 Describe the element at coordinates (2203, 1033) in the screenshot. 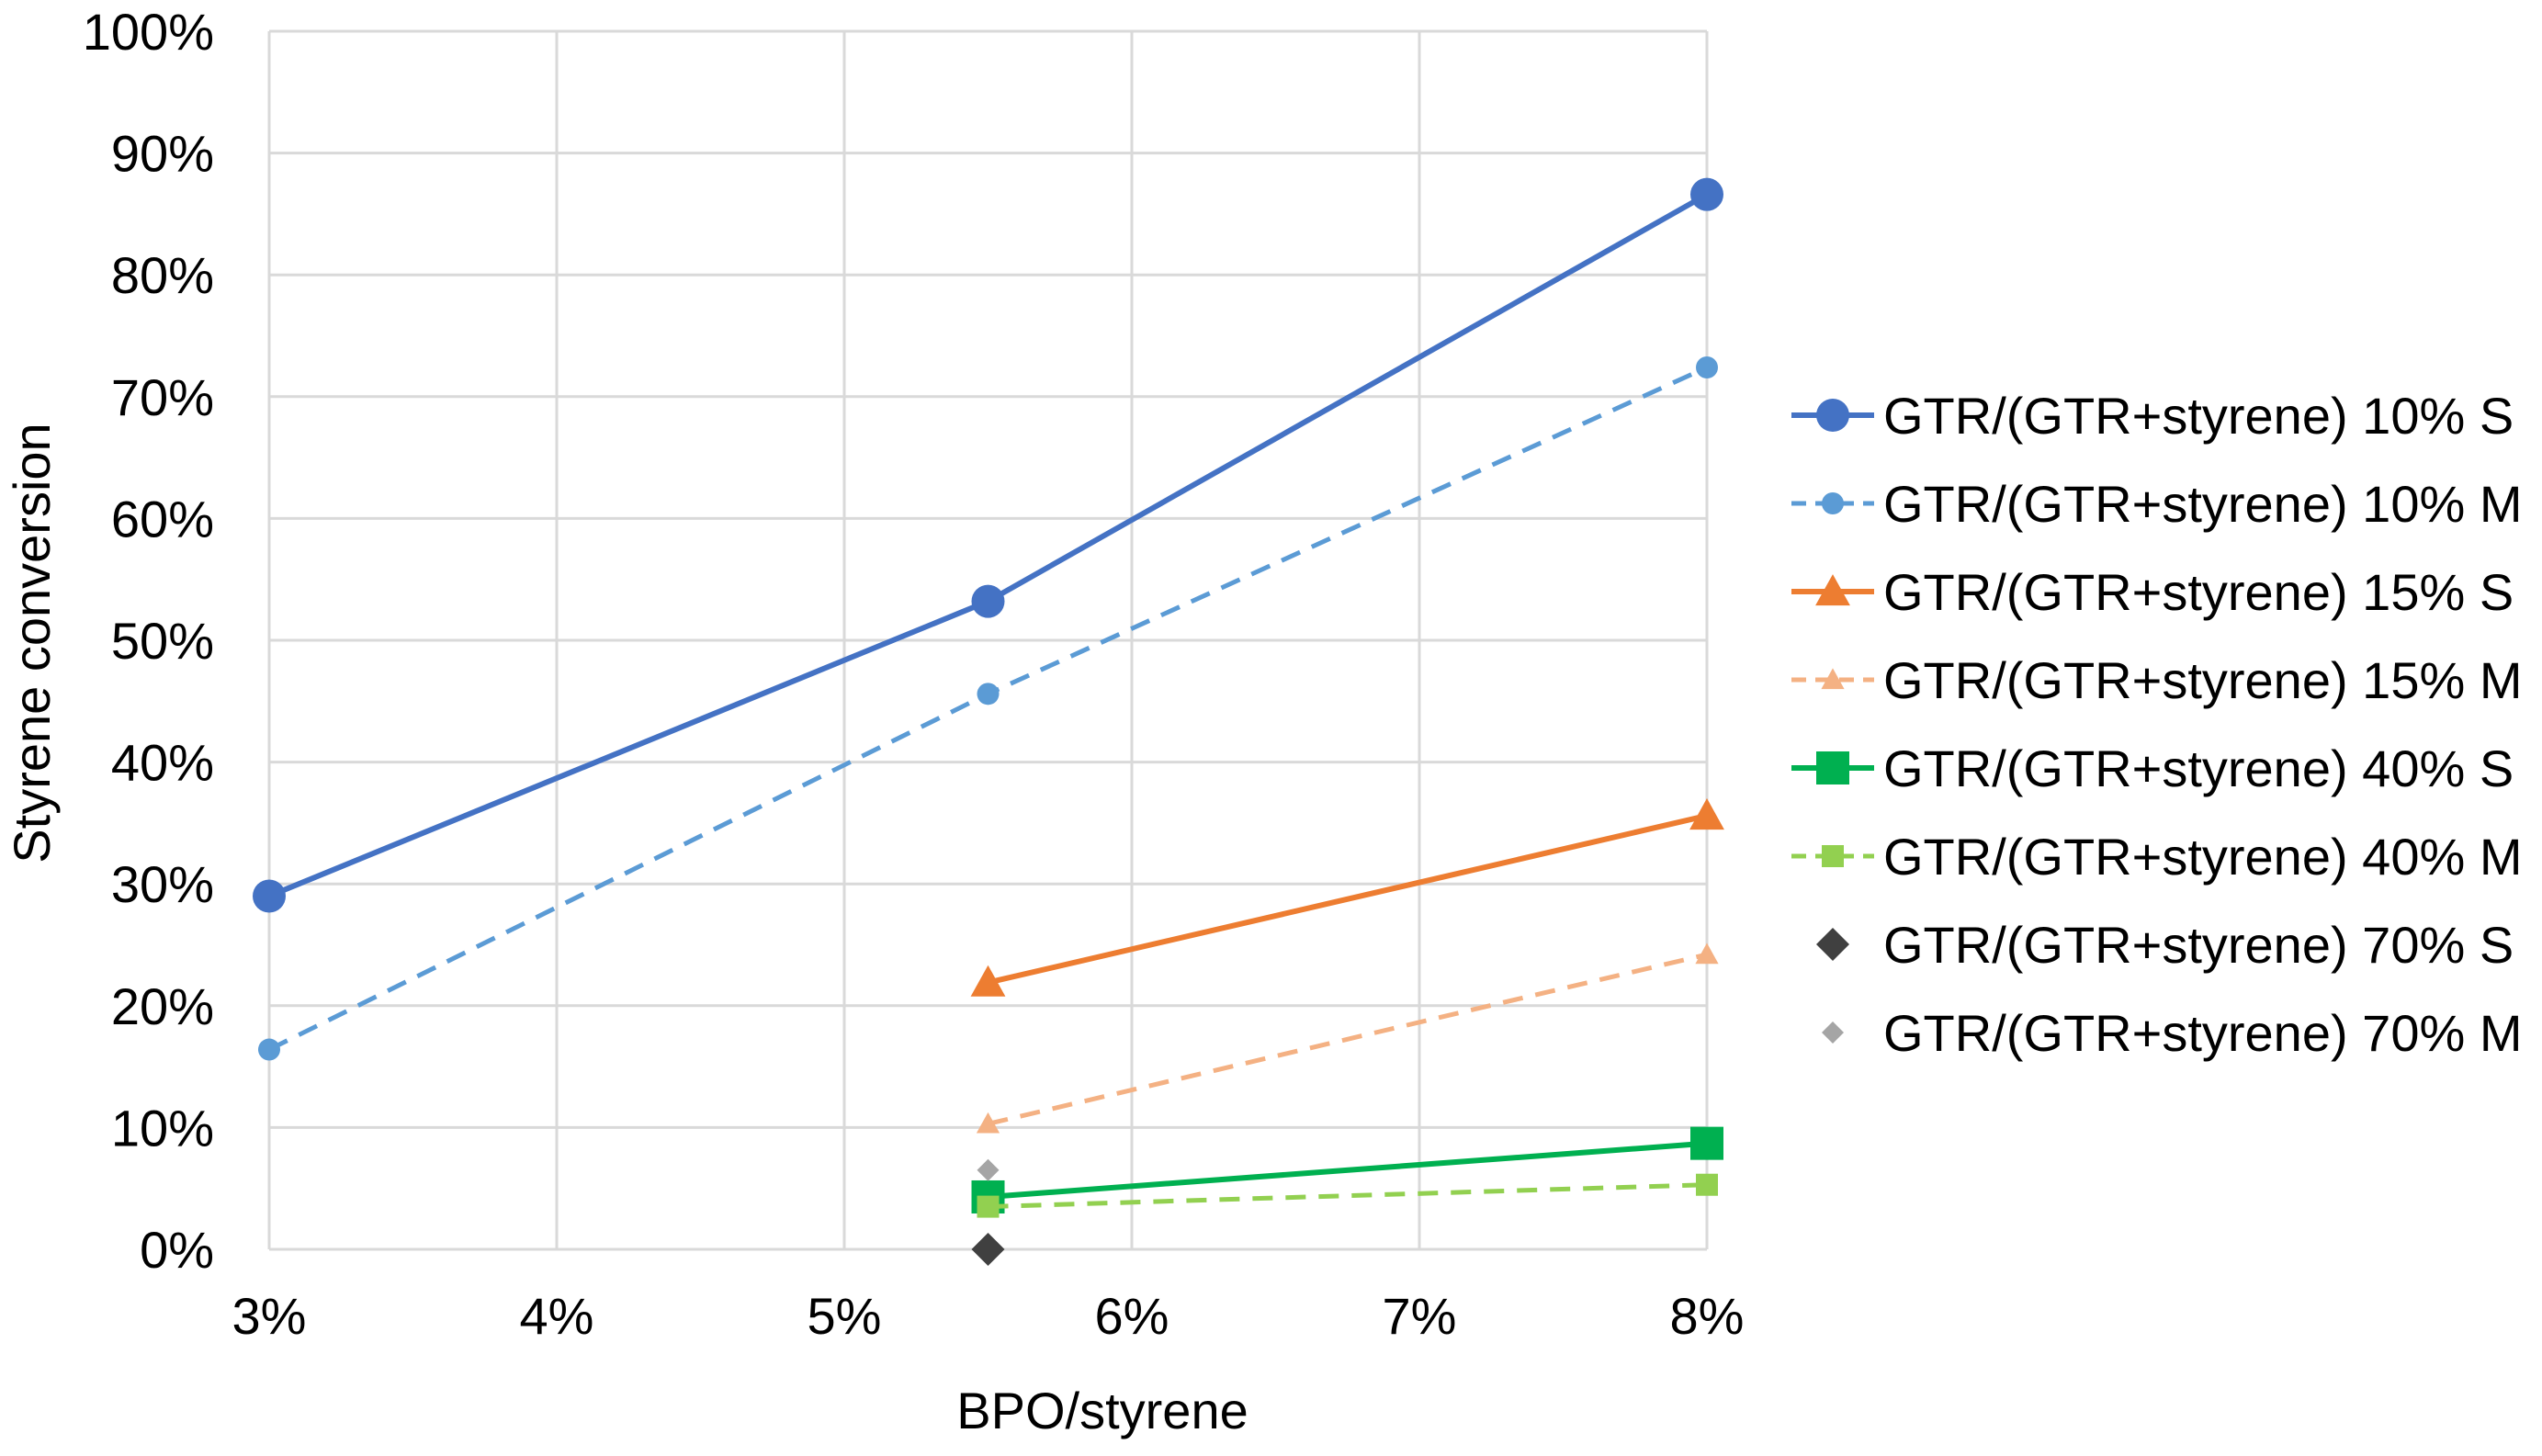

I see `legend-label: GTR/(GTR+styrene) 70% M` at that location.